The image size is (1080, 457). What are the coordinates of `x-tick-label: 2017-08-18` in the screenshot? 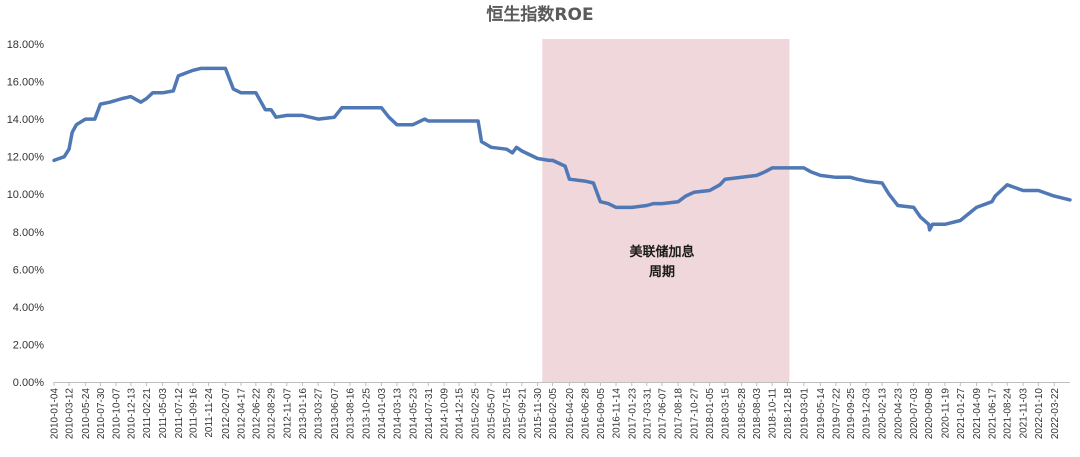 It's located at (679, 414).